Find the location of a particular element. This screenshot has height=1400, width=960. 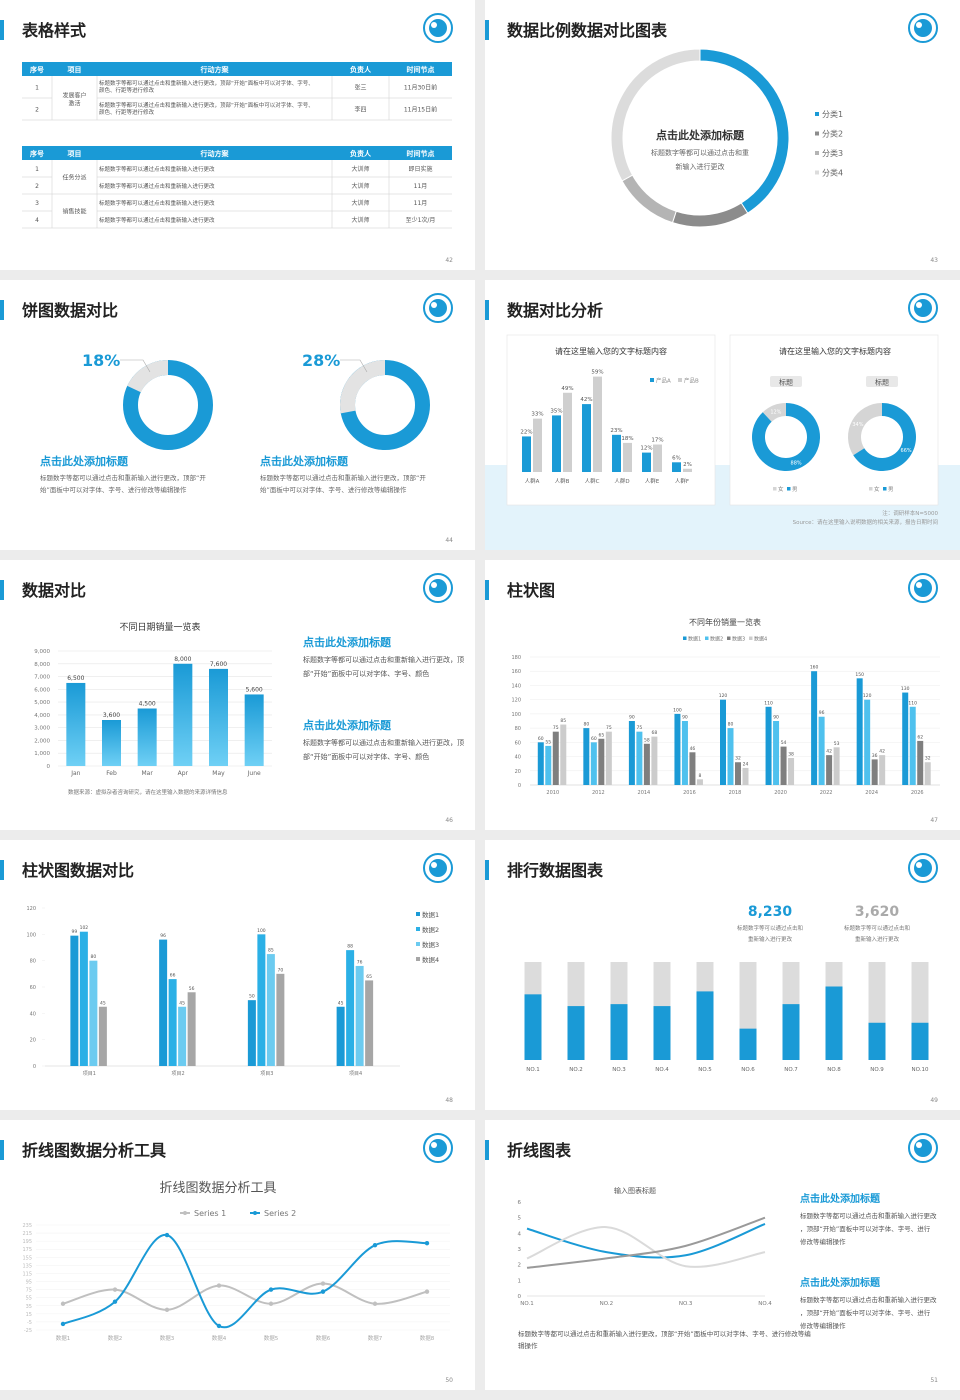

value-label: 32 is located at coordinates (928, 759).